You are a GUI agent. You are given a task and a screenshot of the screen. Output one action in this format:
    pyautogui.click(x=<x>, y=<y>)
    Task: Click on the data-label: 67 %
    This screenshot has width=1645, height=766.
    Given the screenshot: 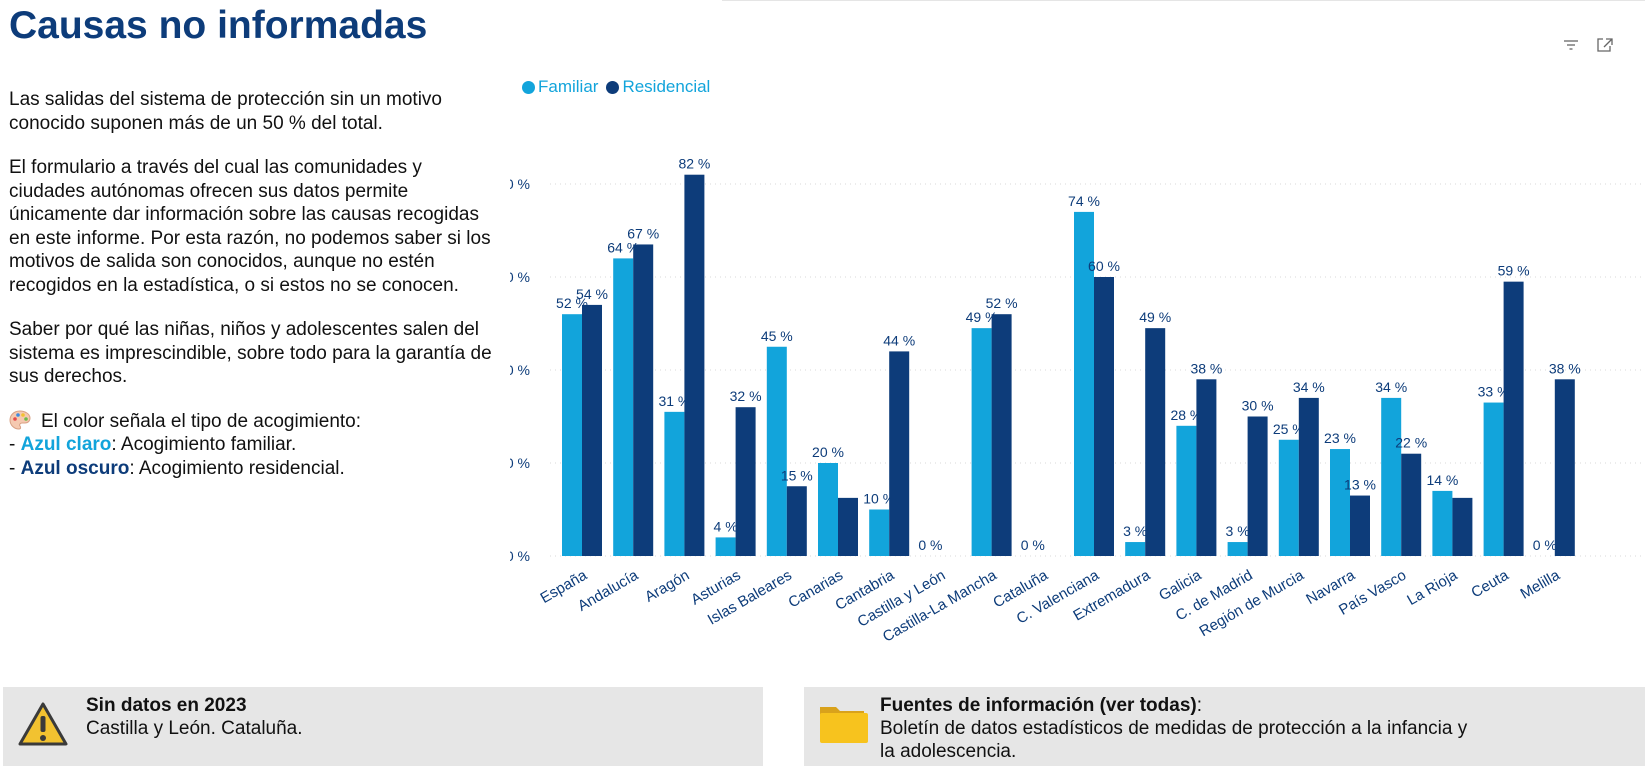 What is the action you would take?
    pyautogui.click(x=643, y=233)
    